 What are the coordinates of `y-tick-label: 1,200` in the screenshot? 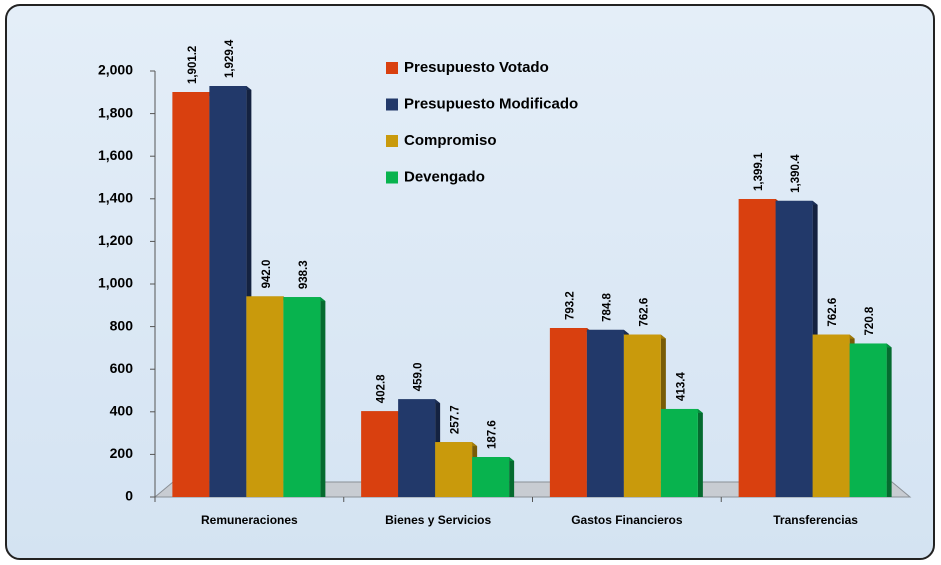 It's located at (115, 240).